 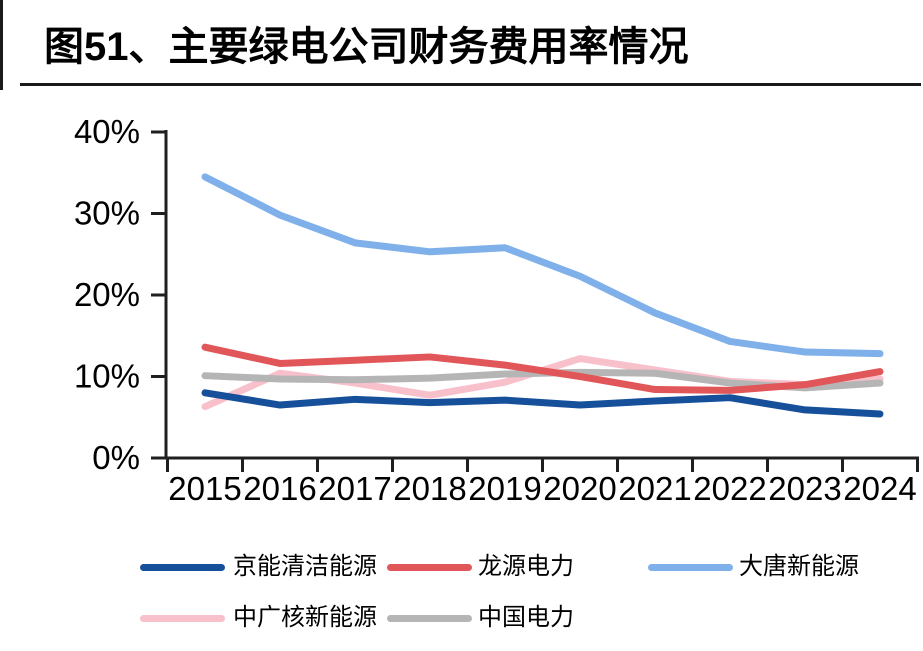 I want to click on figure-title: 图51、主要绿电公司财务费用率情况, so click(x=366, y=47).